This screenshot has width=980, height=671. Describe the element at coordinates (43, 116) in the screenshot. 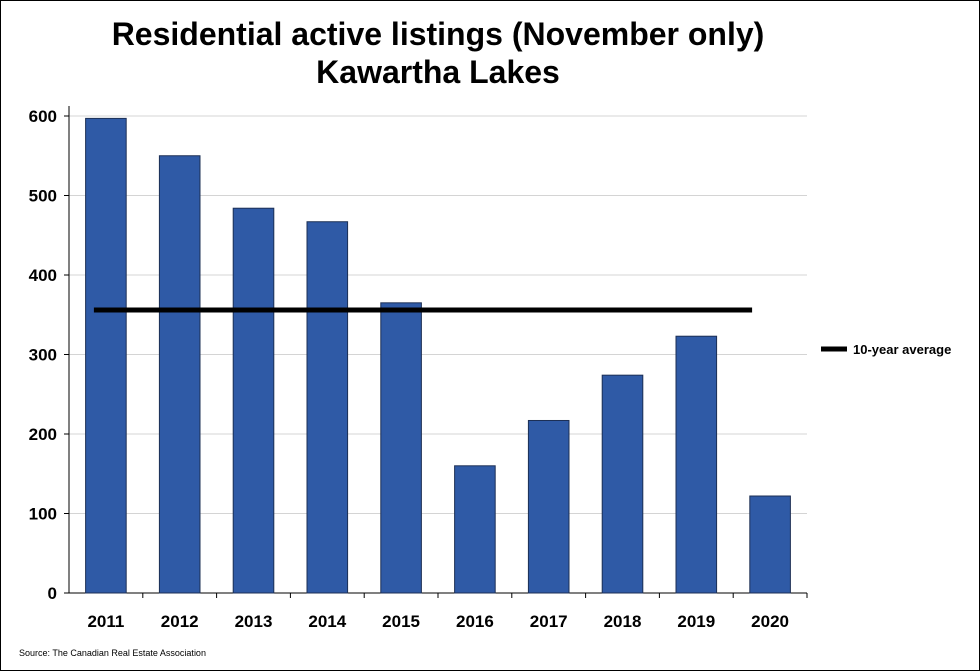

I see `y-tick-label-600: 600` at that location.